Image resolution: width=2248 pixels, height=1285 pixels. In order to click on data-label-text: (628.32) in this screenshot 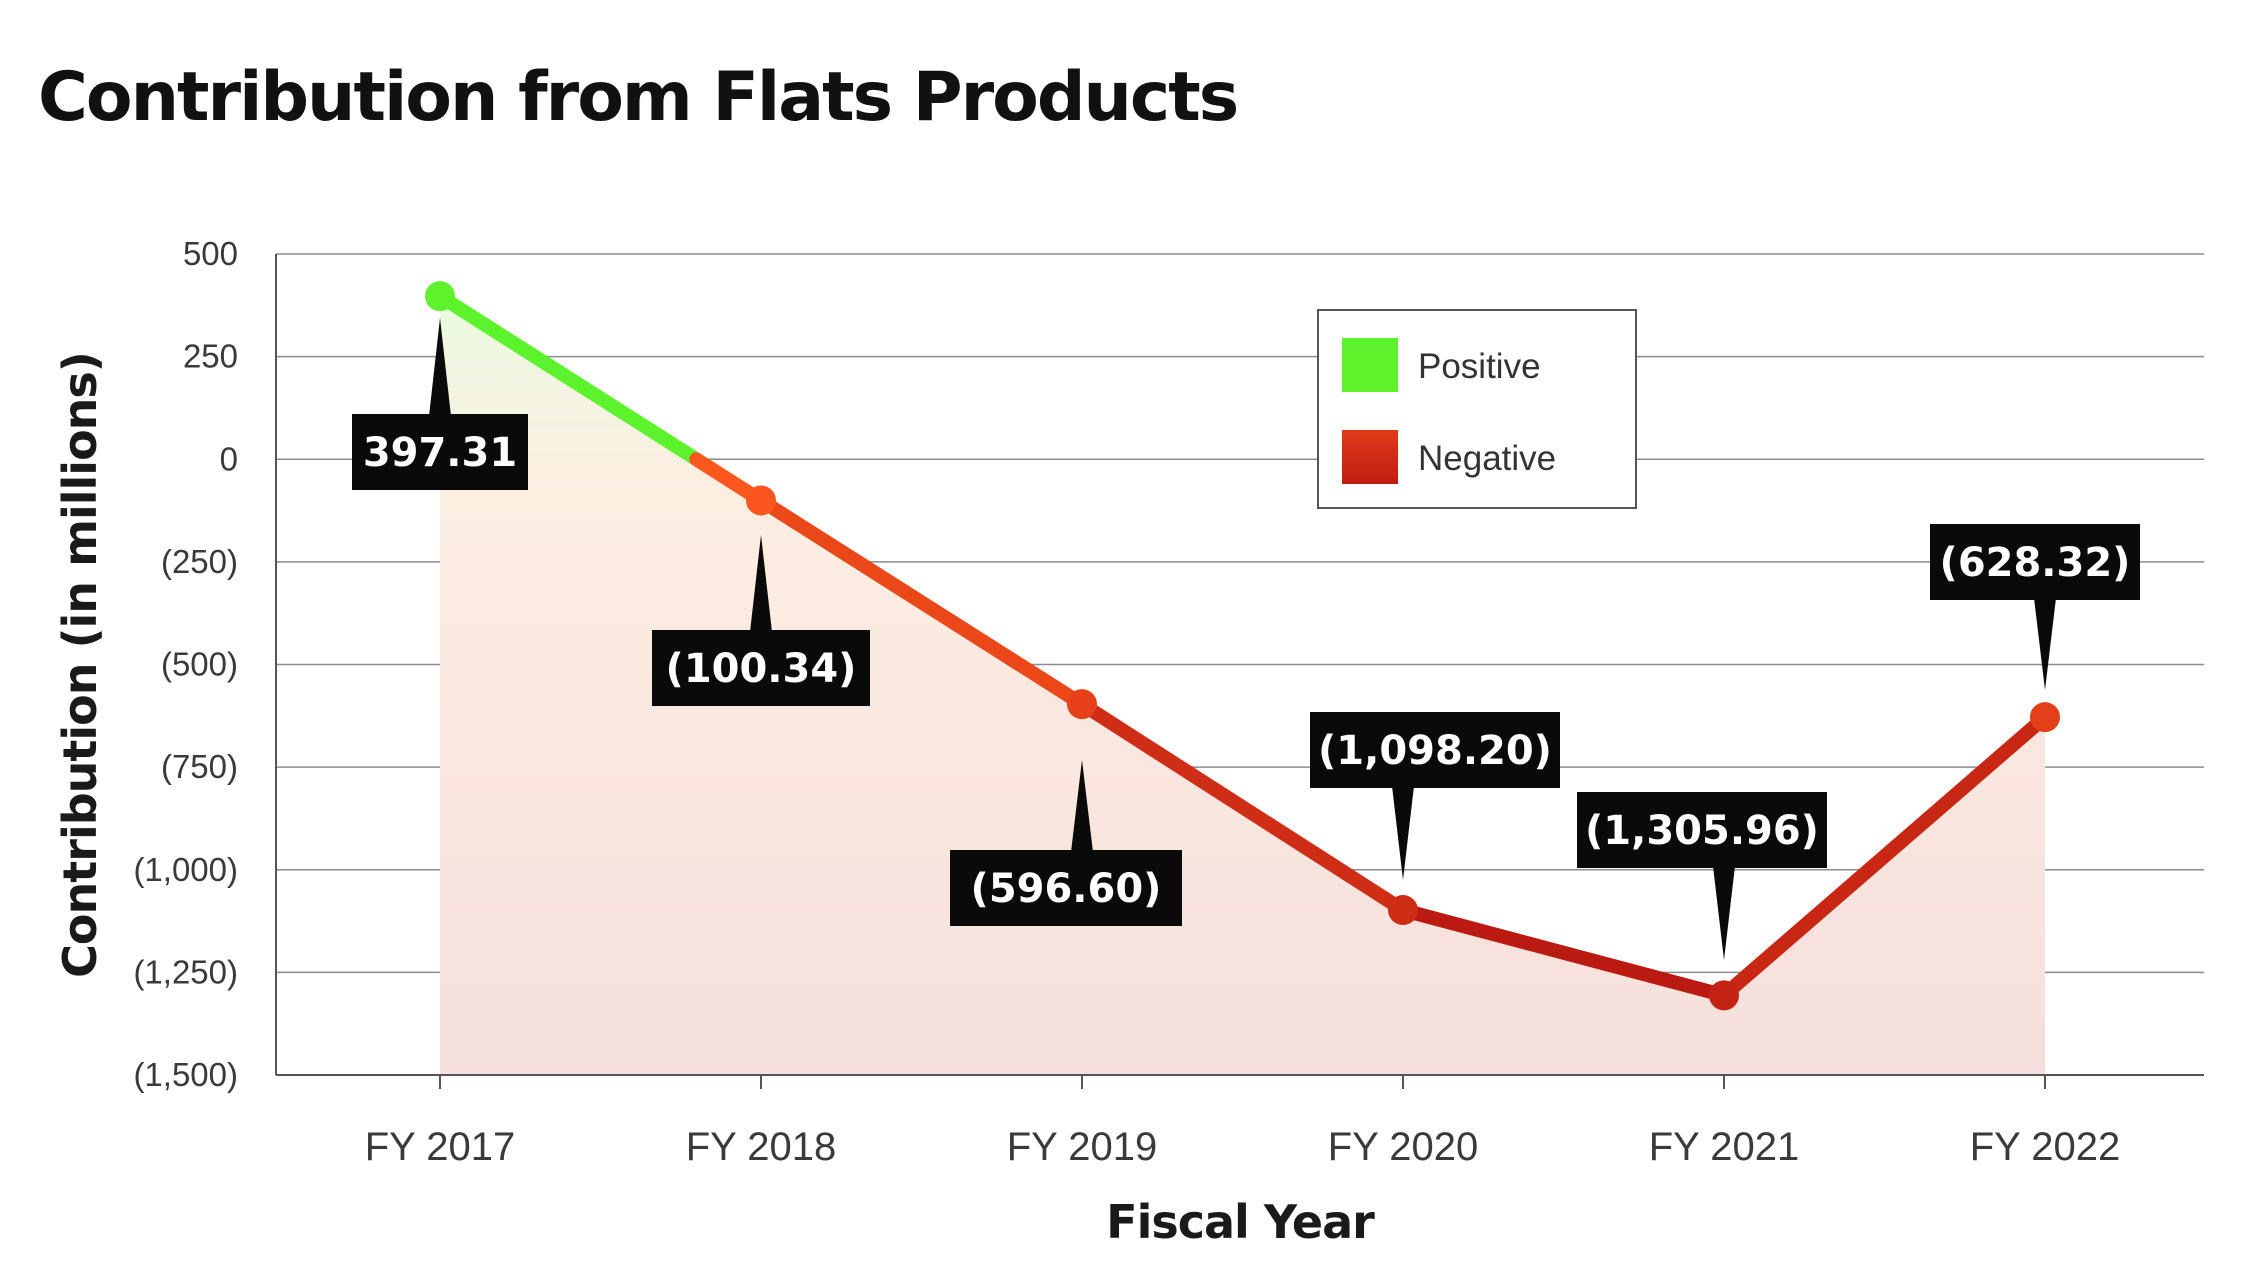, I will do `click(2035, 563)`.